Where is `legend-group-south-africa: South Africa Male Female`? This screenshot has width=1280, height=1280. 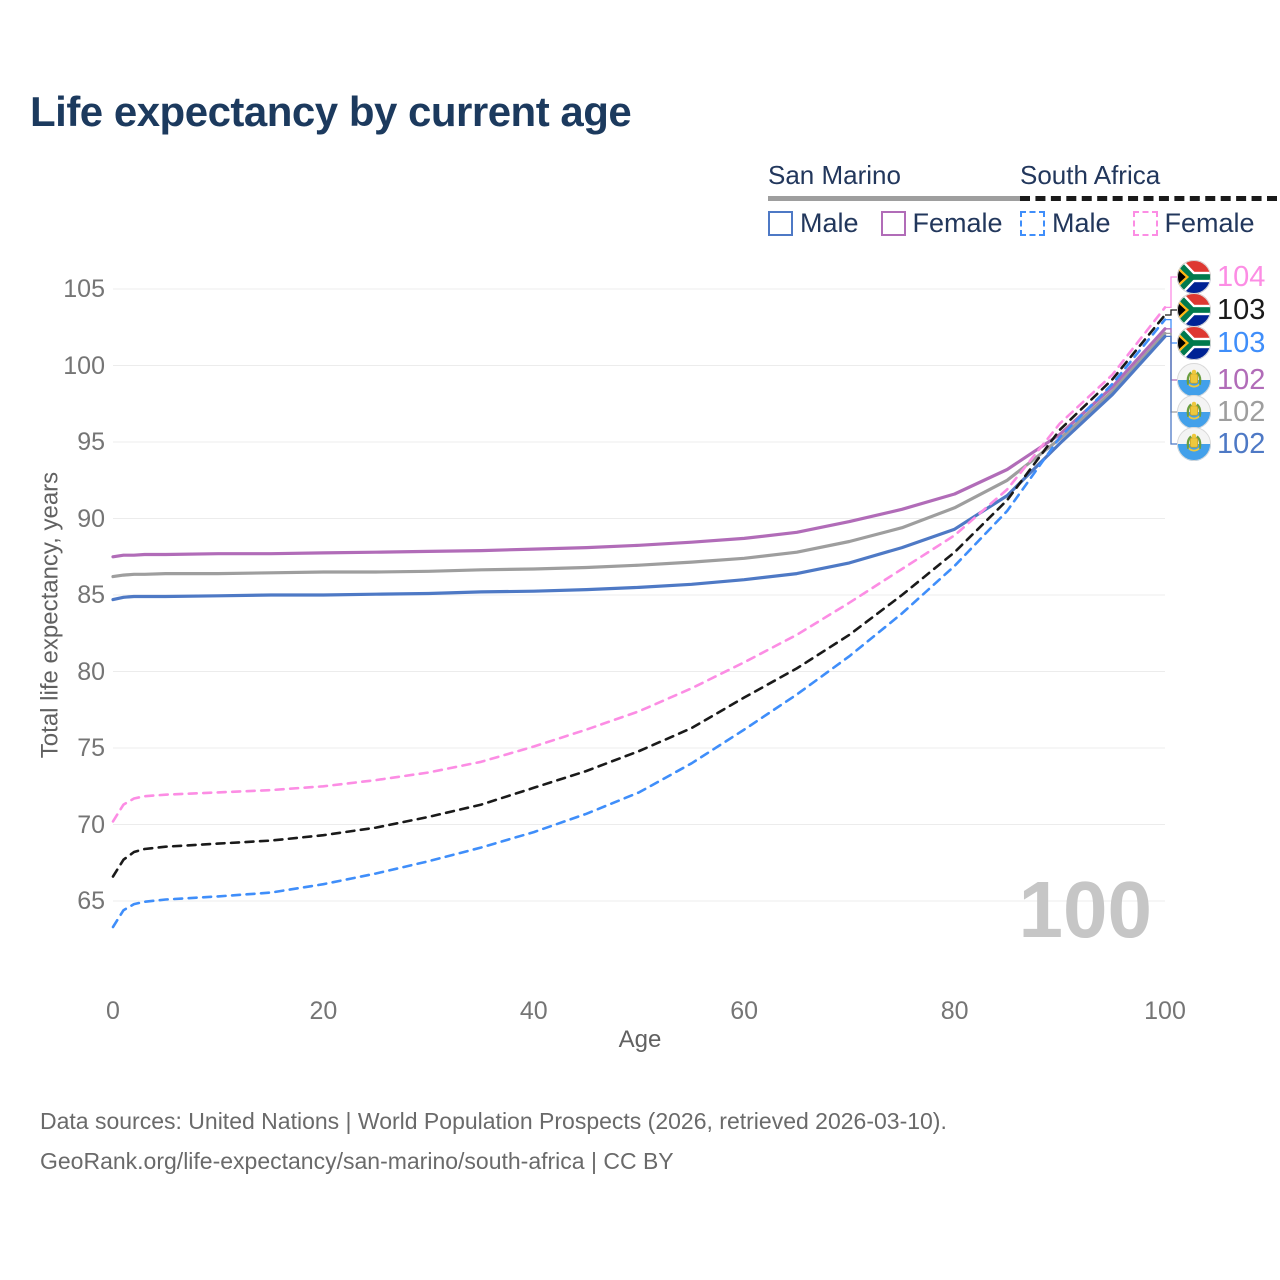
legend-group-south-africa: South Africa Male Female is located at coordinates (1148, 199).